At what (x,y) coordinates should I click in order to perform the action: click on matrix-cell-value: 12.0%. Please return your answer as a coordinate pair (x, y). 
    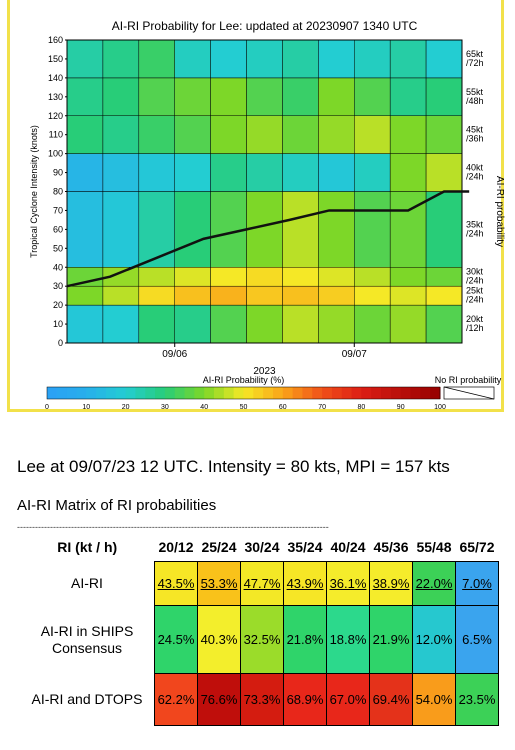
    Looking at the image, I should click on (434, 639).